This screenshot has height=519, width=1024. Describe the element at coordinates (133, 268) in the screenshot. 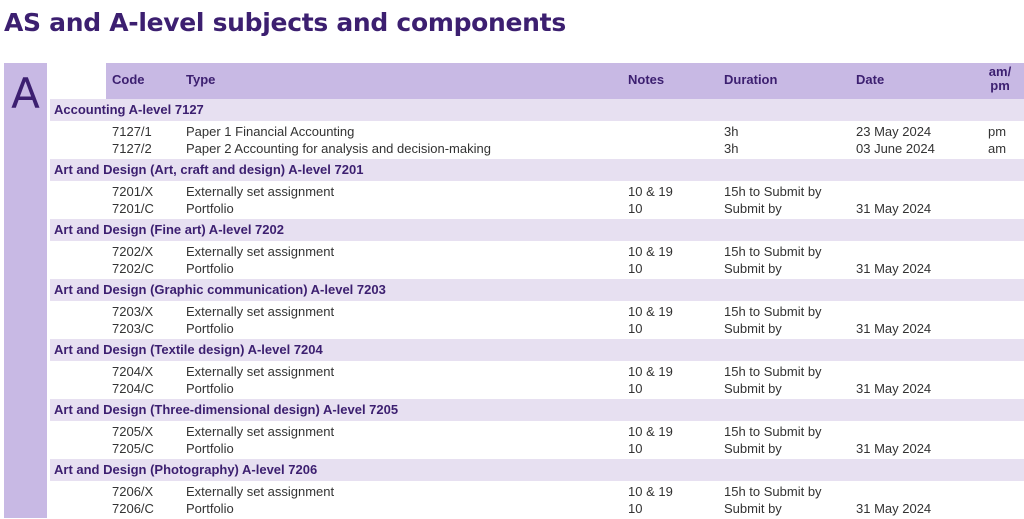

I see `component-code: 7202/C` at that location.